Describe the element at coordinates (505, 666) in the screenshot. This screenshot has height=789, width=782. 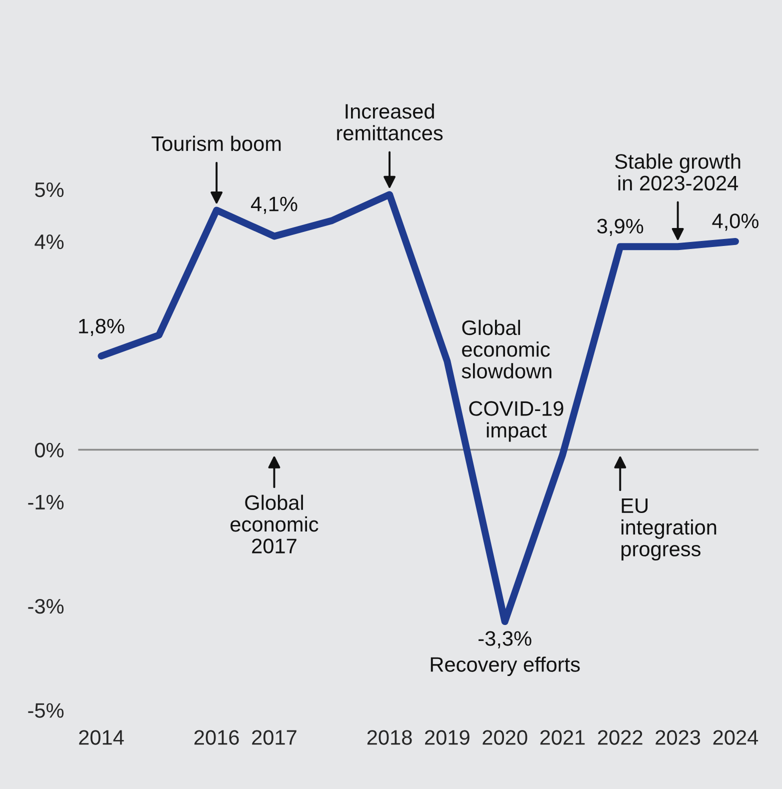
I see `annotation: Recovery efforts` at that location.